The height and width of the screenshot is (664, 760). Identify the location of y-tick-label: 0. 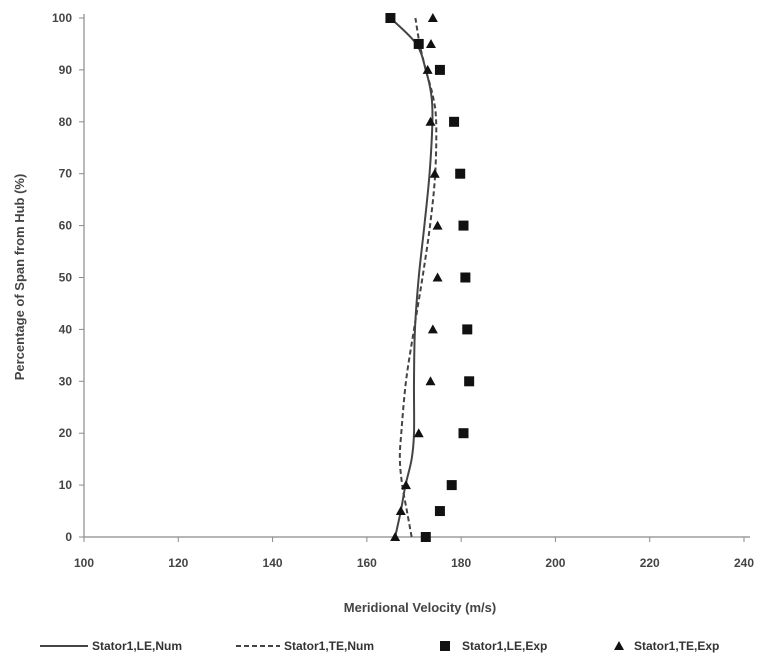
(68, 537).